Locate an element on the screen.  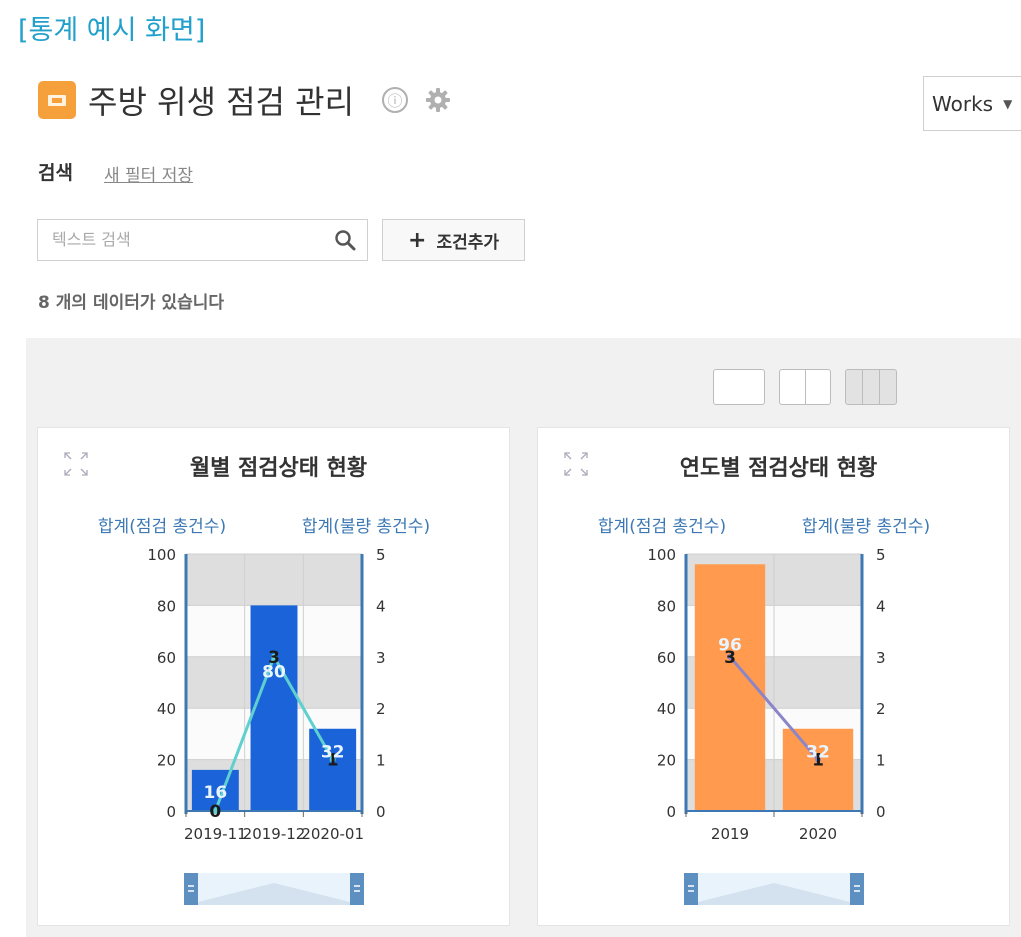
category-label: 2019 is located at coordinates (730, 834).